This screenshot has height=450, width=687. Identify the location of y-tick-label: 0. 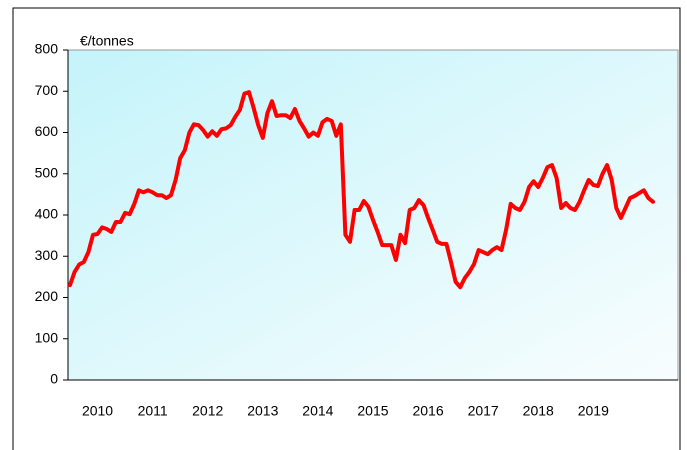
(54, 379).